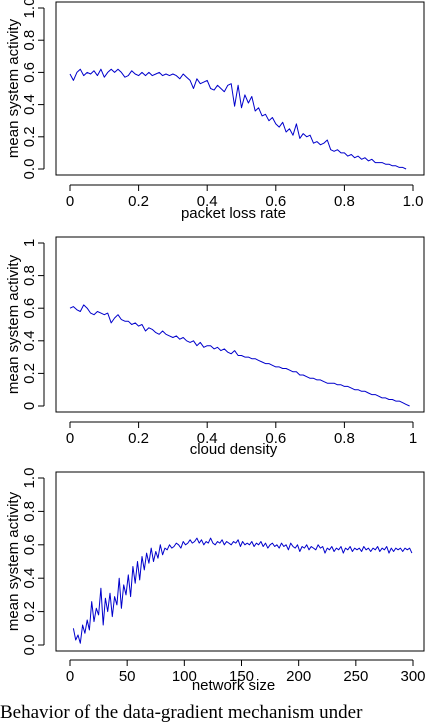 The image size is (430, 726). I want to click on x-tick-label: 150, so click(241, 676).